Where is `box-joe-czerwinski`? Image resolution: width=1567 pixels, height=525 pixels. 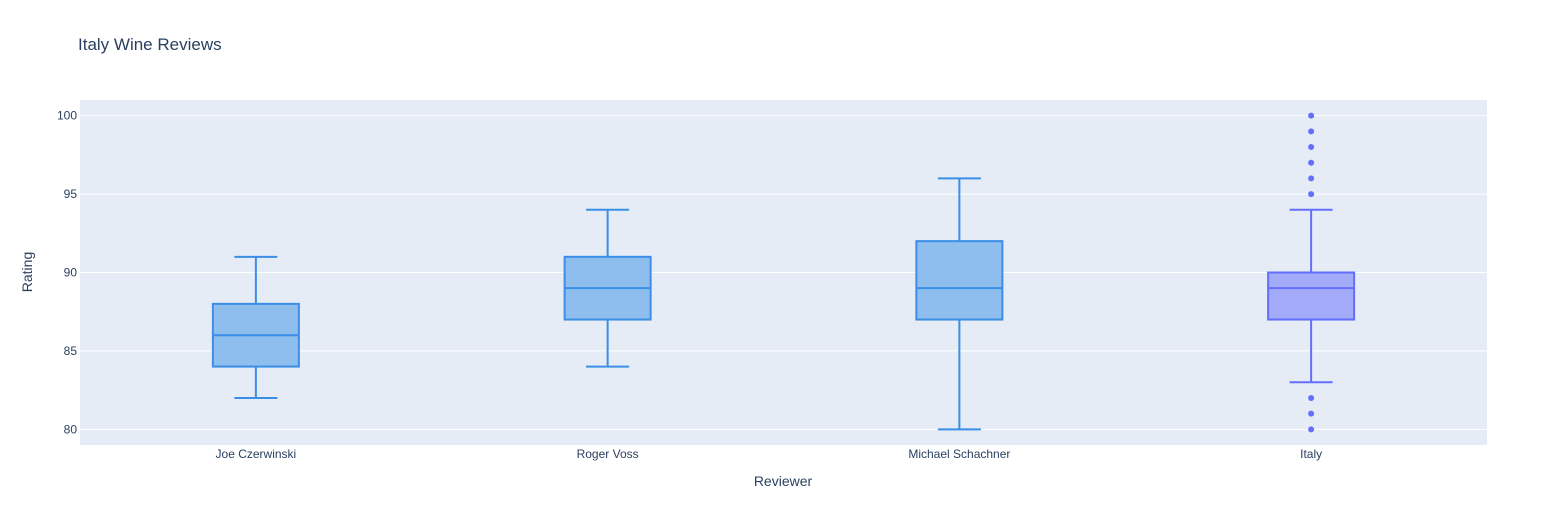
box-joe-czerwinski is located at coordinates (255, 327).